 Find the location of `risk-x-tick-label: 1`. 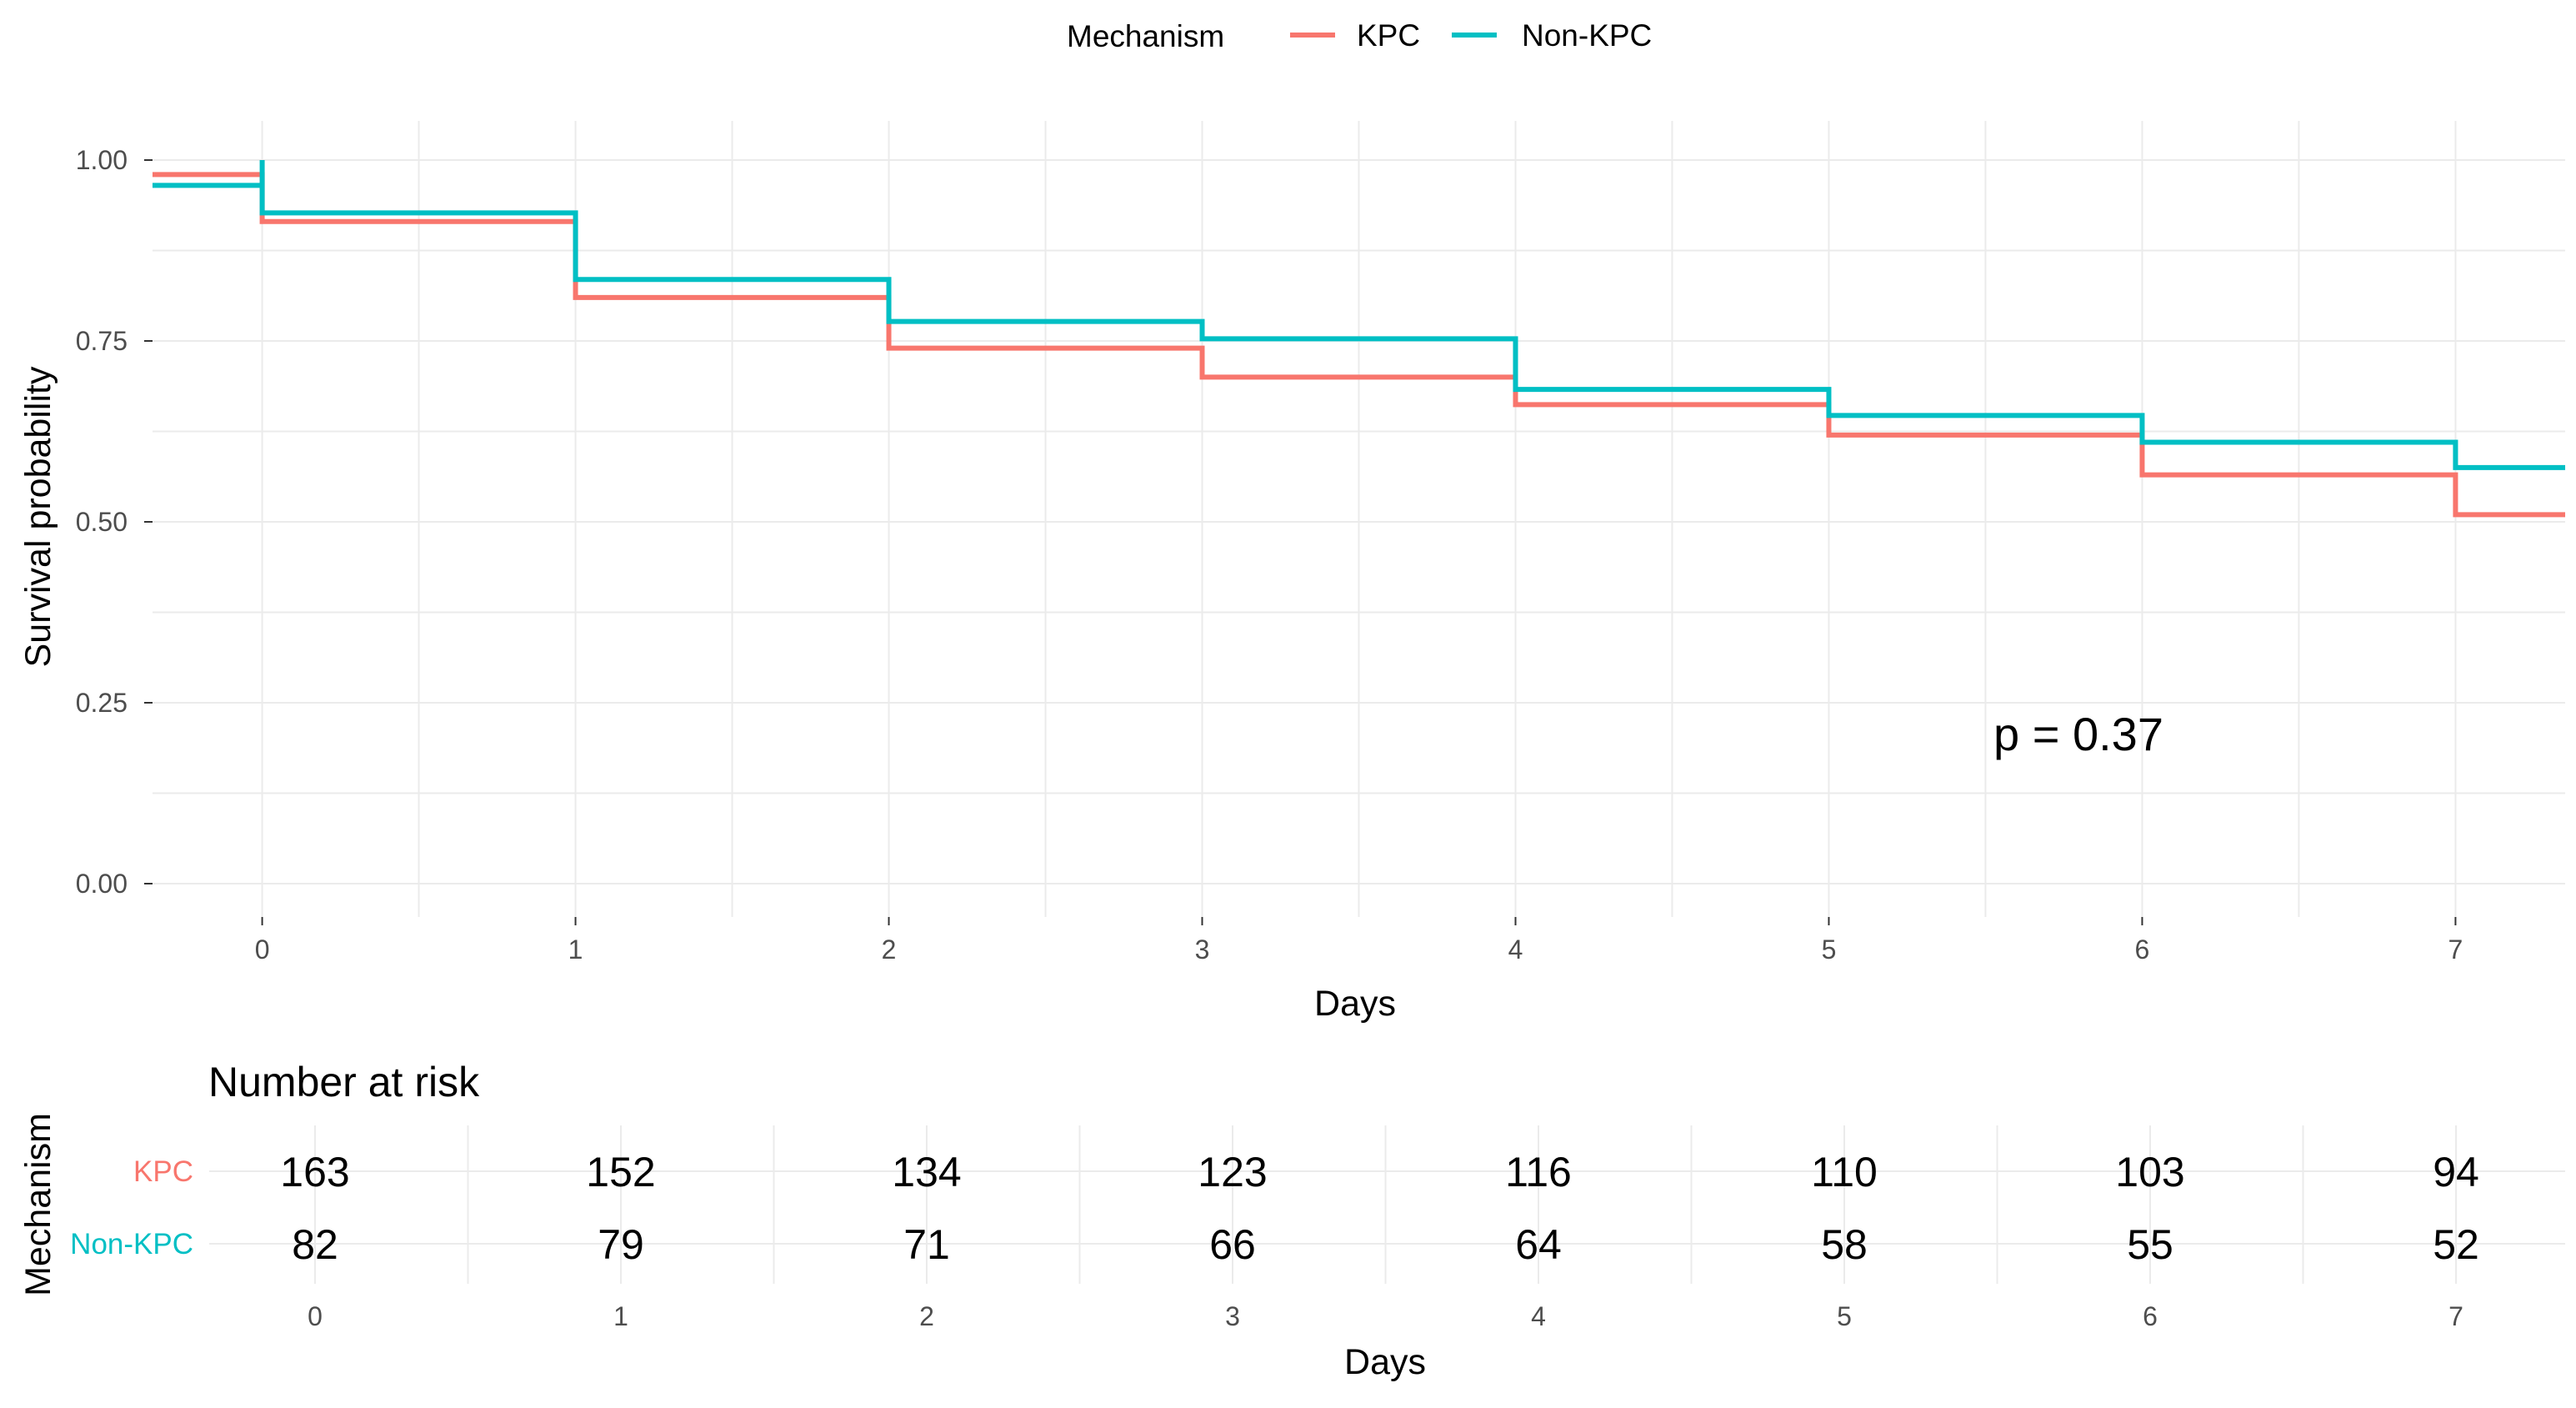

risk-x-tick-label: 1 is located at coordinates (620, 1316).